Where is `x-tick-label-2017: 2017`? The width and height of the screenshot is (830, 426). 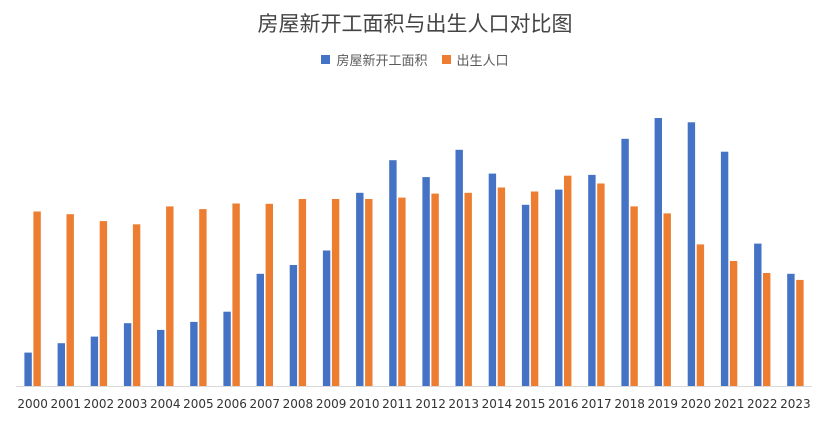 x-tick-label-2017: 2017 is located at coordinates (596, 404).